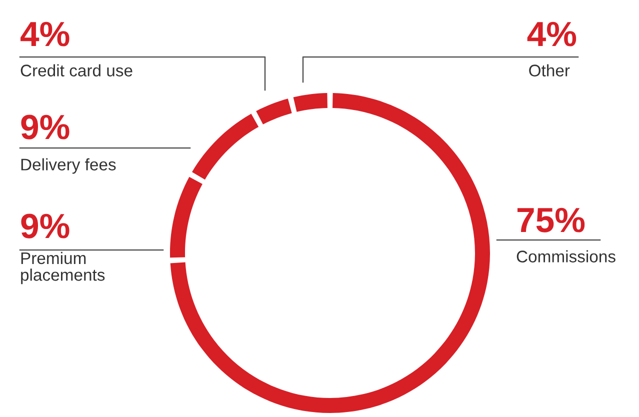  I want to click on slice-label: Other, so click(549, 70).